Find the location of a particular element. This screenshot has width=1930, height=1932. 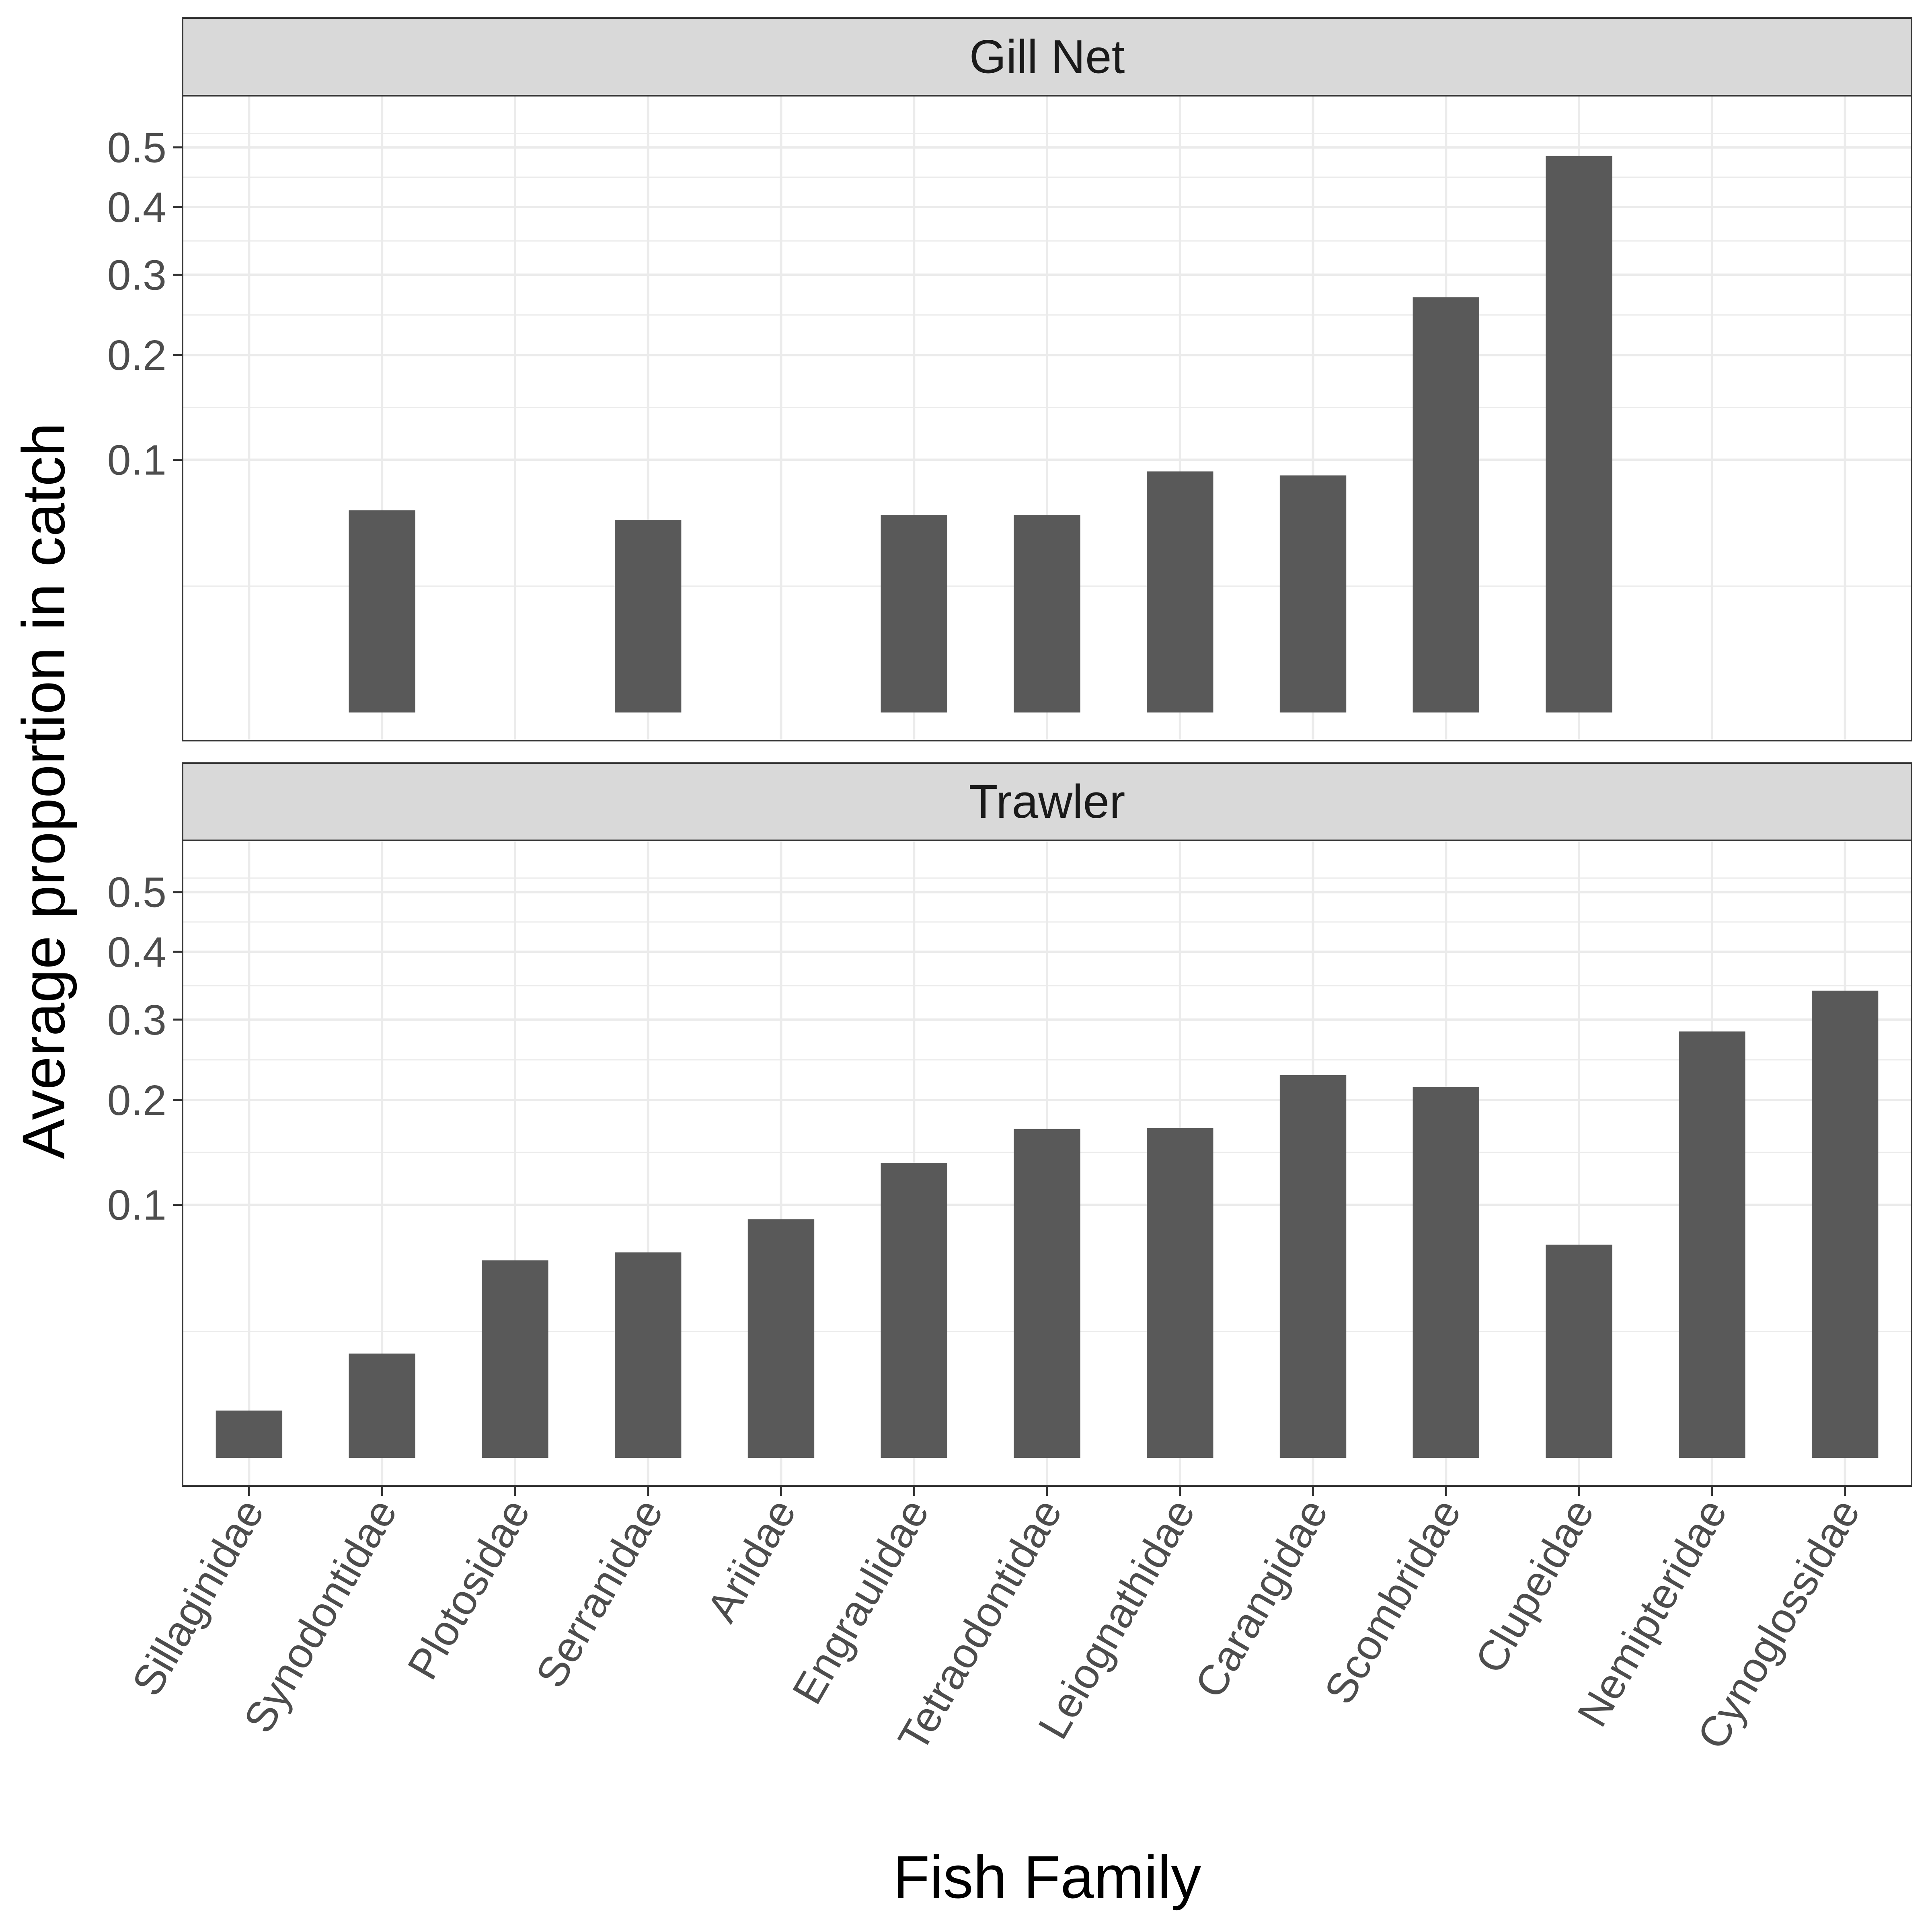

bar-trawler-serranidae is located at coordinates (648, 1355).